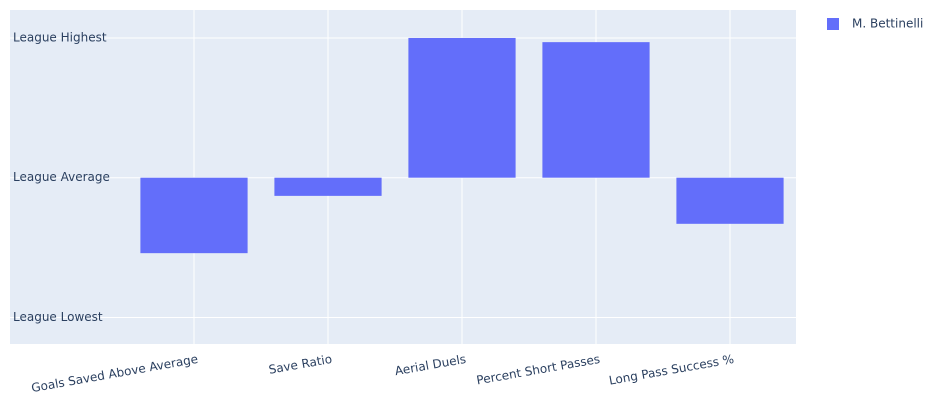  Describe the element at coordinates (58, 317) in the screenshot. I see `y-tick-label: League Lowest` at that location.